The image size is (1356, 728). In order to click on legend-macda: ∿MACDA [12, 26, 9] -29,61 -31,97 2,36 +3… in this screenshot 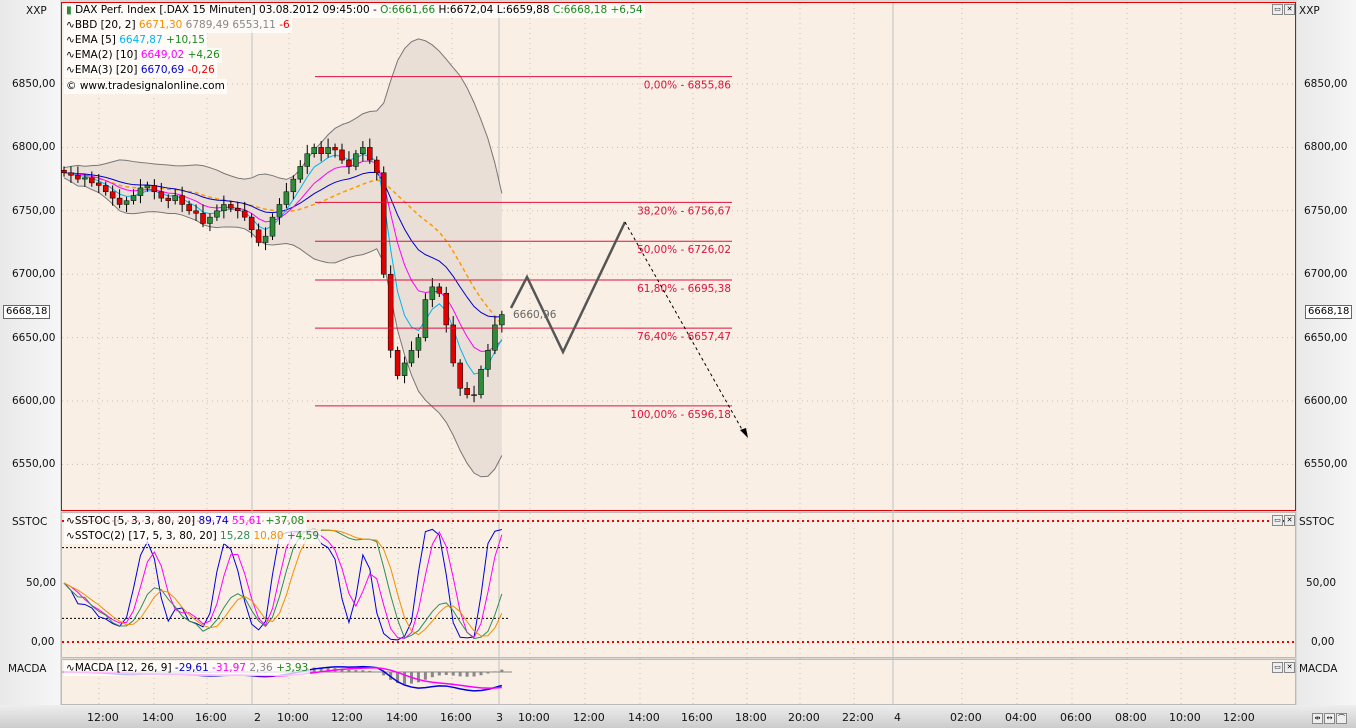, I will do `click(187, 668)`.